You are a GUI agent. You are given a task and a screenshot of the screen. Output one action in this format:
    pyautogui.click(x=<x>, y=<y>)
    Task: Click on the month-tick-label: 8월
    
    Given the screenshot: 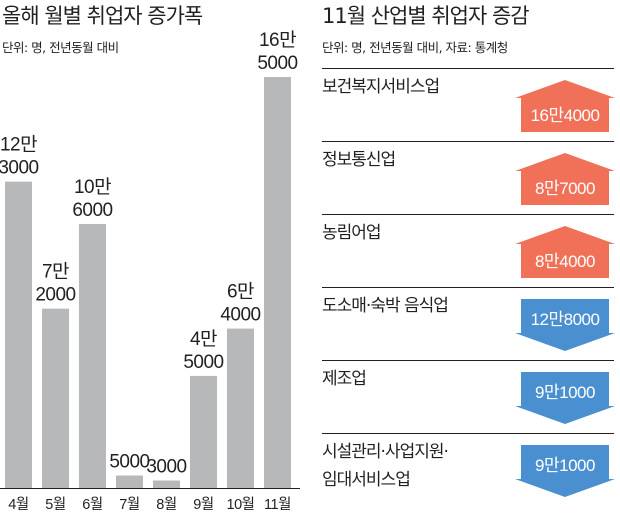 What is the action you would take?
    pyautogui.click(x=166, y=504)
    